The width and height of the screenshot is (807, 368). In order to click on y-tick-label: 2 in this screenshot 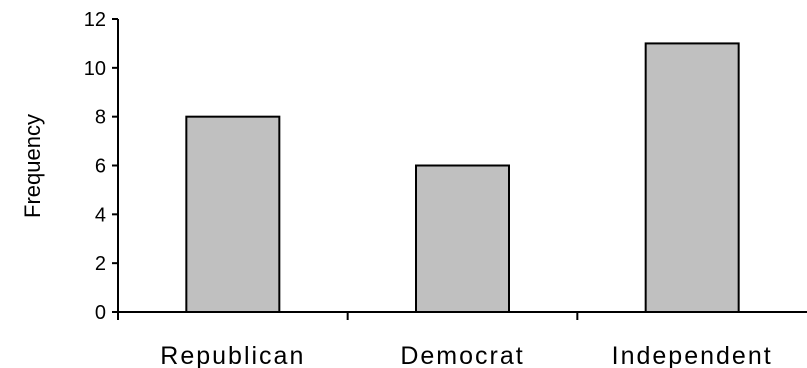, I will do `click(100, 264)`.